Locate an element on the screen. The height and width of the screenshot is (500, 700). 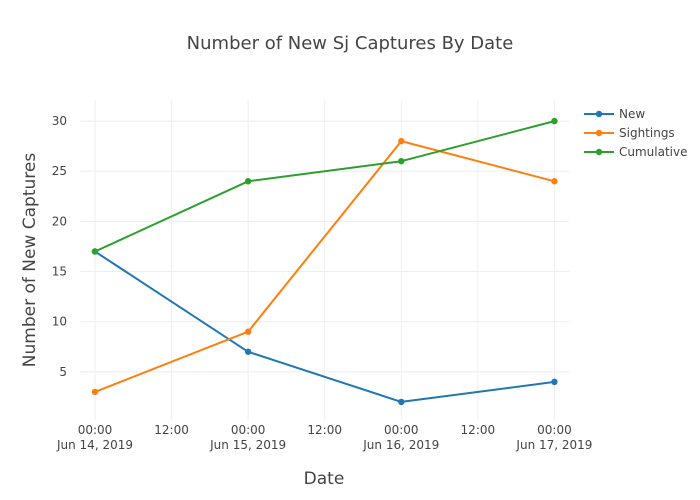
y-tick-label: 10 is located at coordinates (59, 322).